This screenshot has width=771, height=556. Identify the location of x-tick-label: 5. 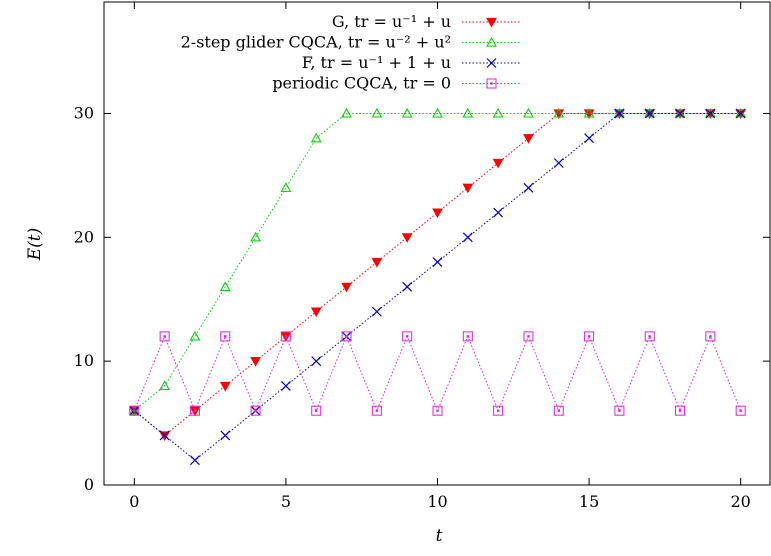
(286, 501).